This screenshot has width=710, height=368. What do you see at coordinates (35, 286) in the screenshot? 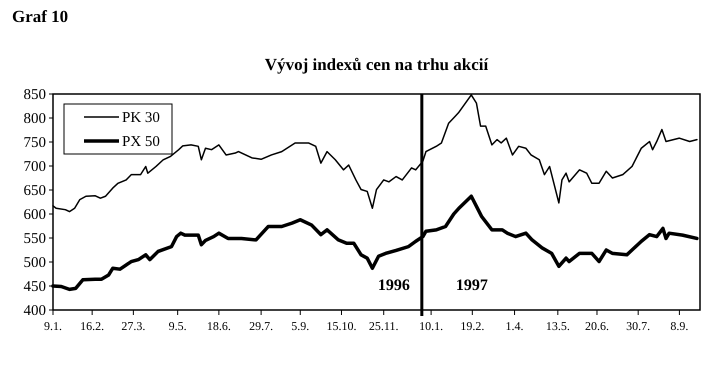
I see `y-tick-label: 450` at bounding box center [35, 286].